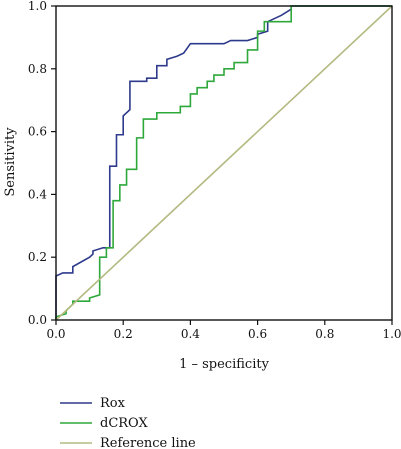 Image resolution: width=401 pixels, height=449 pixels. What do you see at coordinates (37, 257) in the screenshot?
I see `y-tick-label: 0.2` at bounding box center [37, 257].